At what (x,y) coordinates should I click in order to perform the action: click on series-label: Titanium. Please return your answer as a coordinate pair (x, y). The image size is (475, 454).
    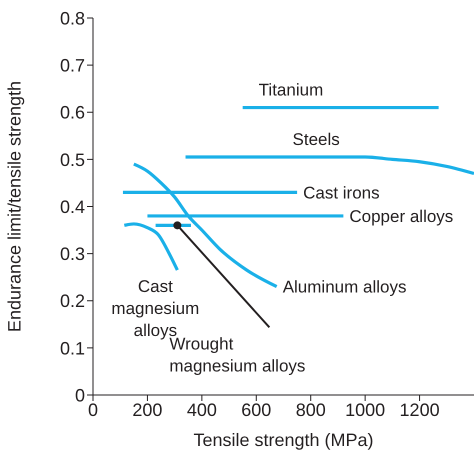
    Looking at the image, I should click on (291, 90).